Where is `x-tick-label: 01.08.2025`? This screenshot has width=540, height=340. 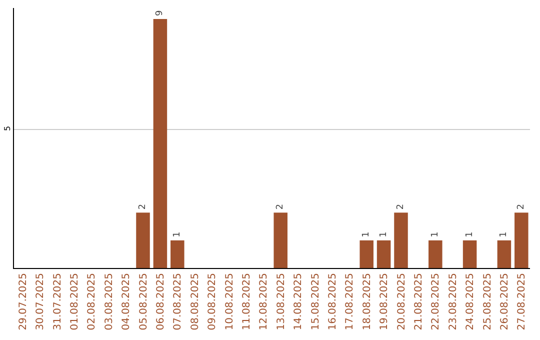
x-tick-label: 01.08.2025 is located at coordinates (74, 301).